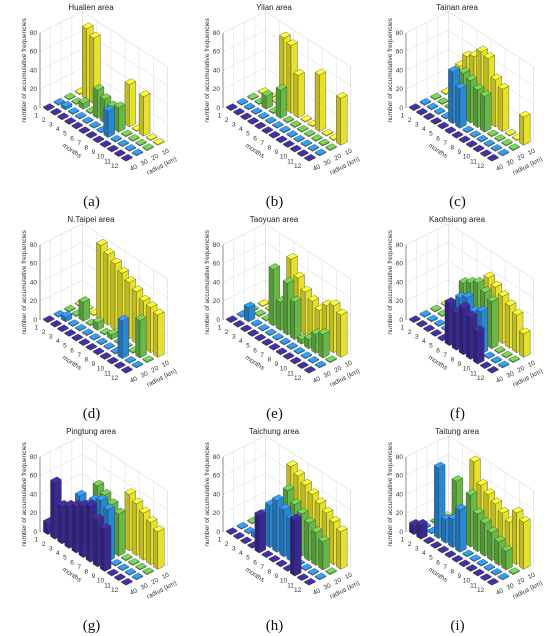 Image resolution: width=550 pixels, height=636 pixels. What do you see at coordinates (91, 202) in the screenshot?
I see `panel-caption: (a)` at bounding box center [91, 202].